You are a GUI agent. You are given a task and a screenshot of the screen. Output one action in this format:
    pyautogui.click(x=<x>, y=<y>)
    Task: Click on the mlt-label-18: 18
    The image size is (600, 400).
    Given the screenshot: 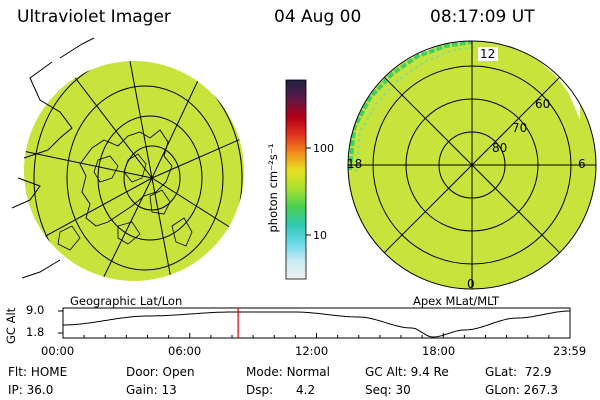 What is the action you would take?
    pyautogui.click(x=354, y=164)
    